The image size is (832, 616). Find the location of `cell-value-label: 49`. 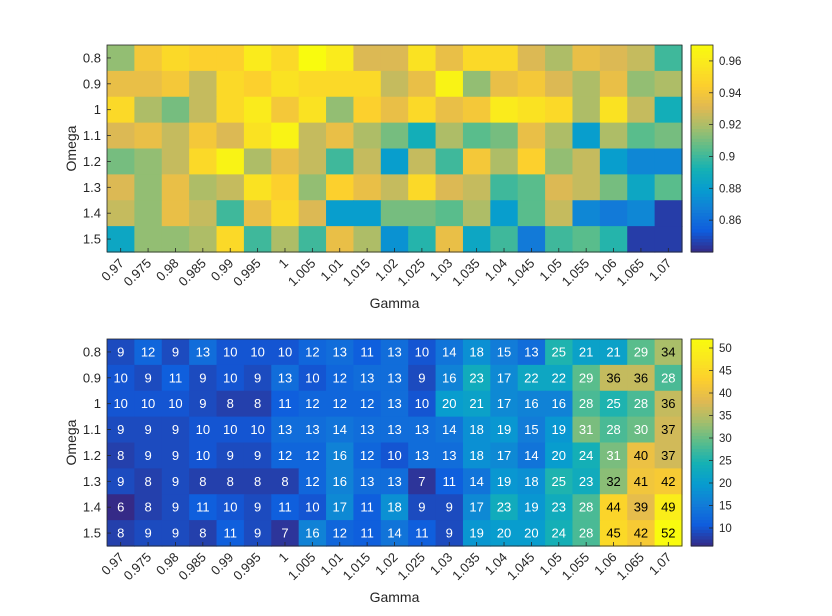

cell-value-label: 49 is located at coordinates (668, 507).